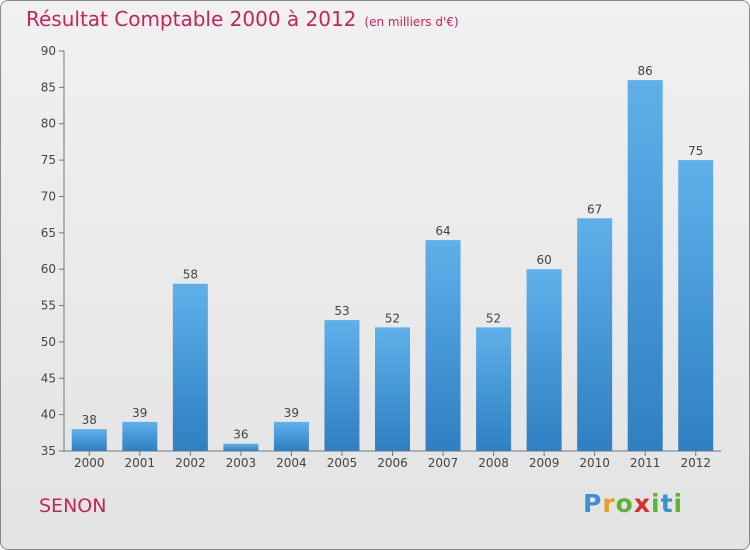  I want to click on x-tick-label: 2003, so click(241, 463).